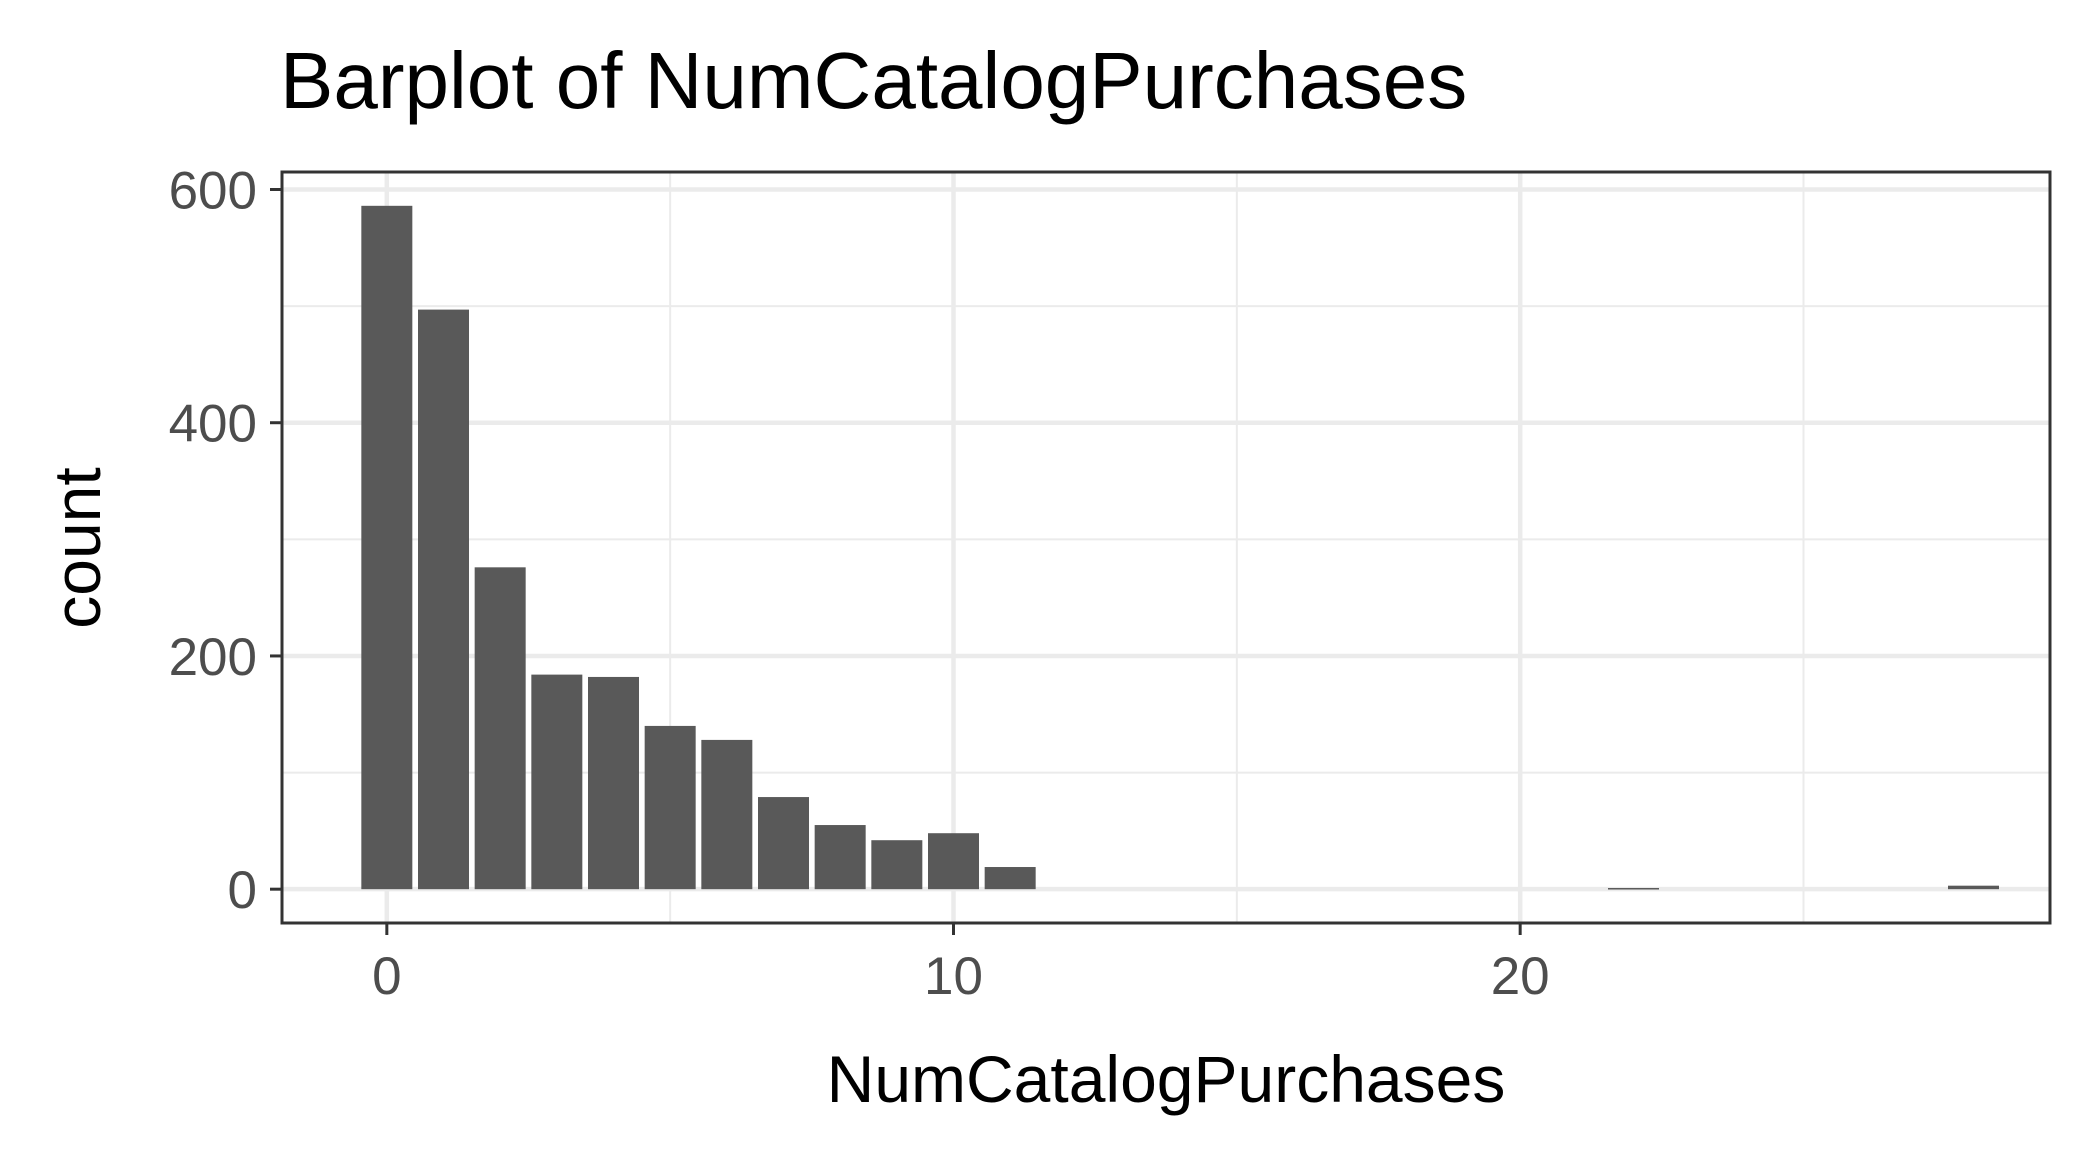  I want to click on y-tick-label: 0, so click(242, 890).